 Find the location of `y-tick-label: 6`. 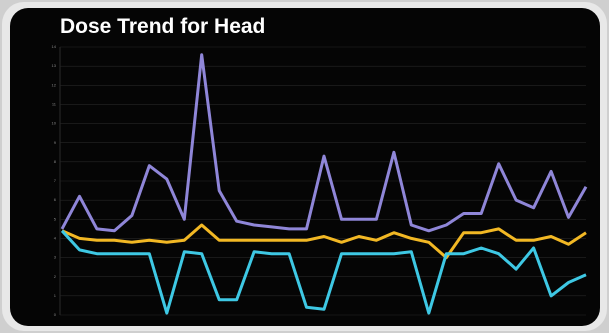

y-tick-label: 6 is located at coordinates (55, 199).